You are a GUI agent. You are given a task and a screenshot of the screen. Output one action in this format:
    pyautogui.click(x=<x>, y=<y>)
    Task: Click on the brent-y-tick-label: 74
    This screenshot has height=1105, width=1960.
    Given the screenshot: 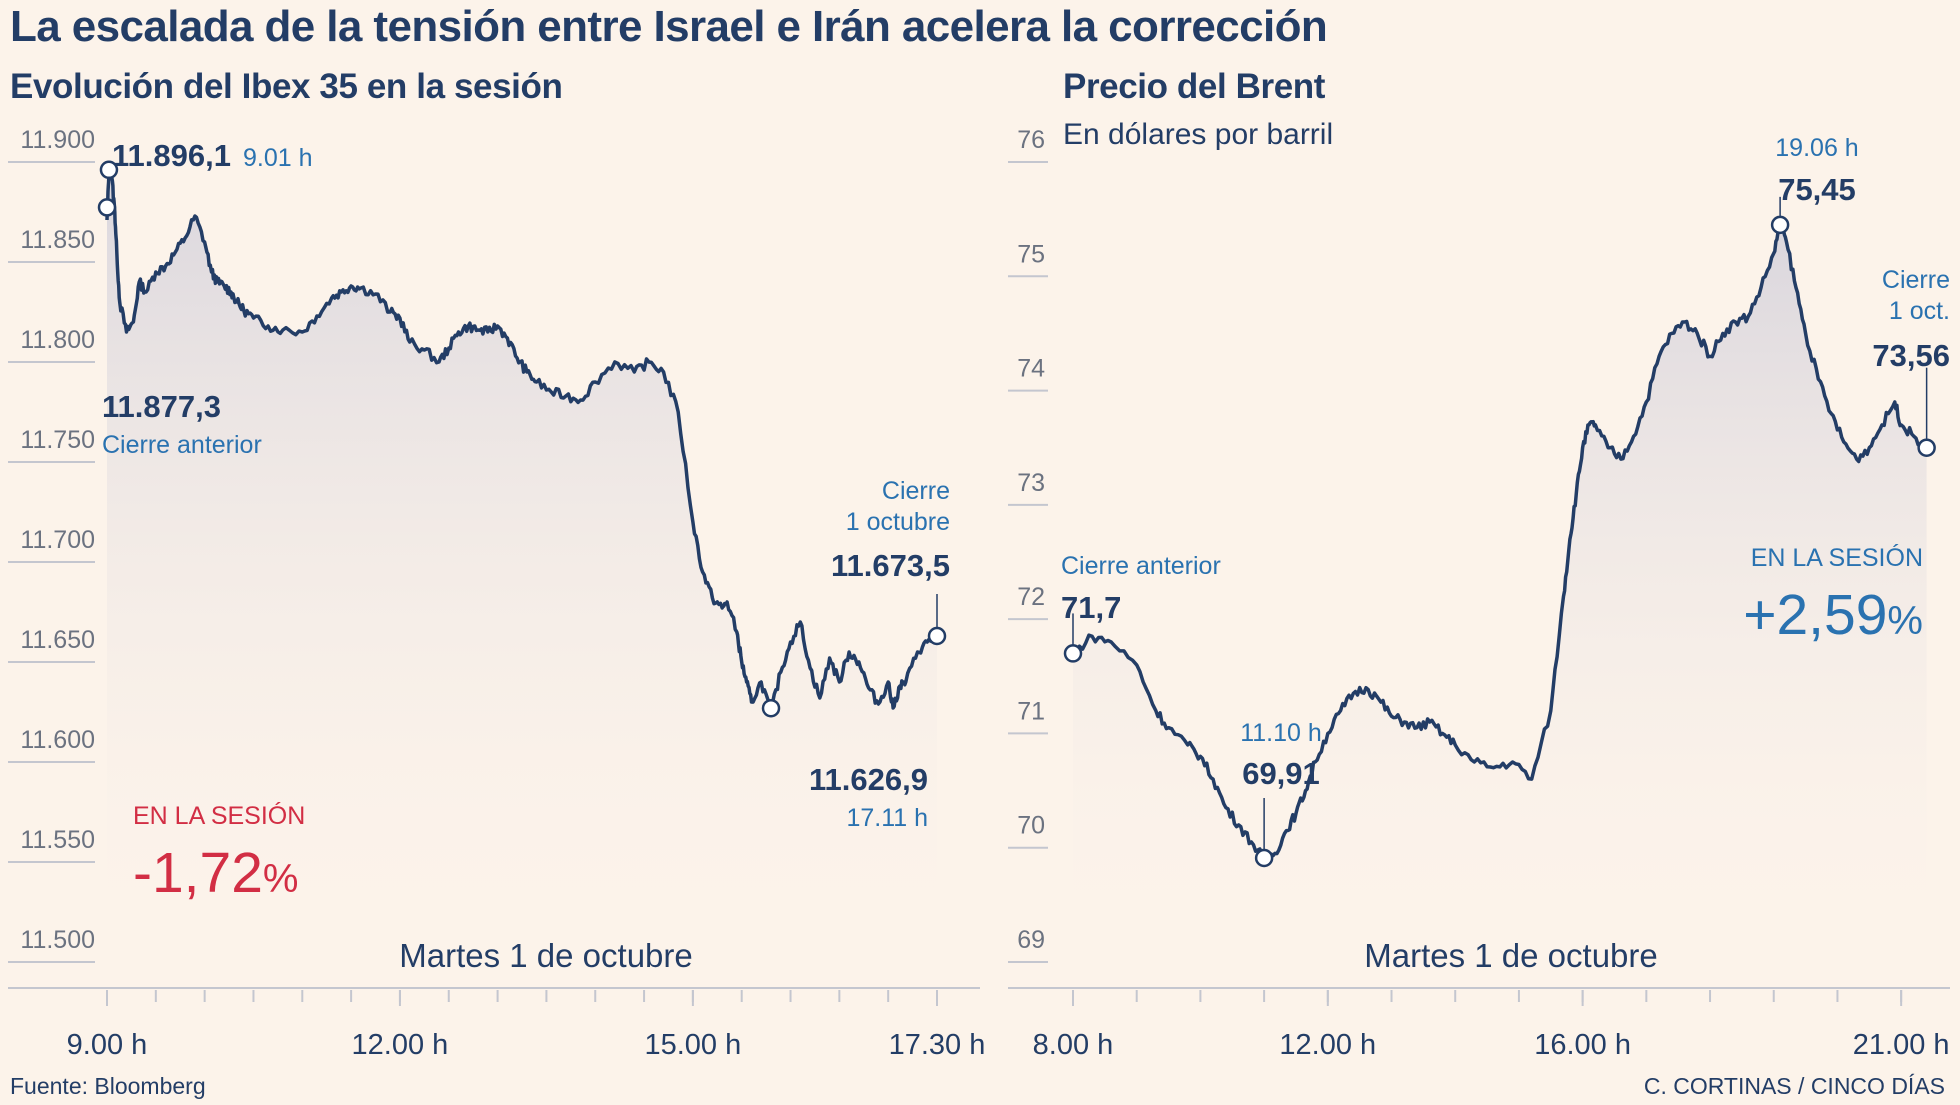 What is the action you would take?
    pyautogui.click(x=1031, y=369)
    